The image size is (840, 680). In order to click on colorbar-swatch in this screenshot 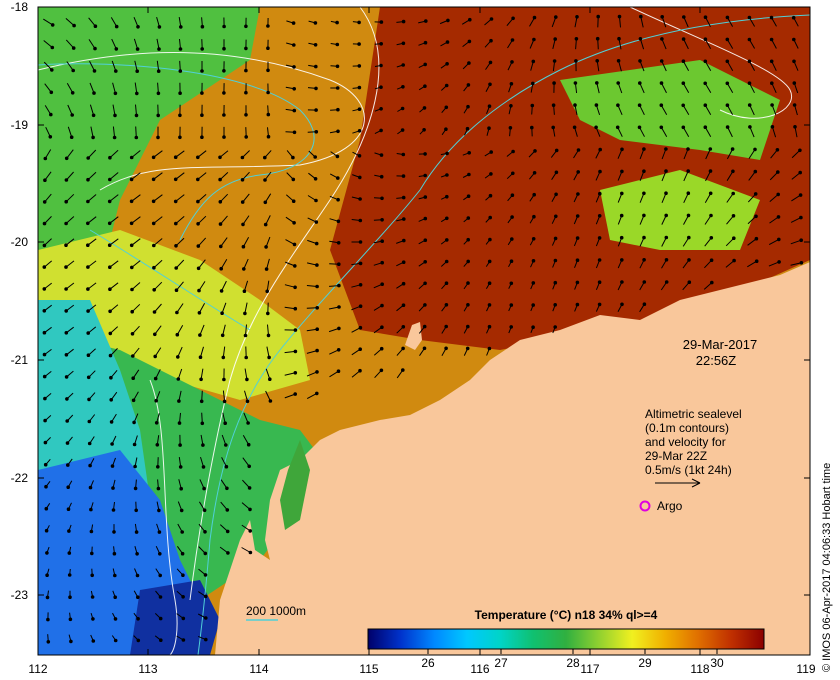, I will do `click(566, 639)`.